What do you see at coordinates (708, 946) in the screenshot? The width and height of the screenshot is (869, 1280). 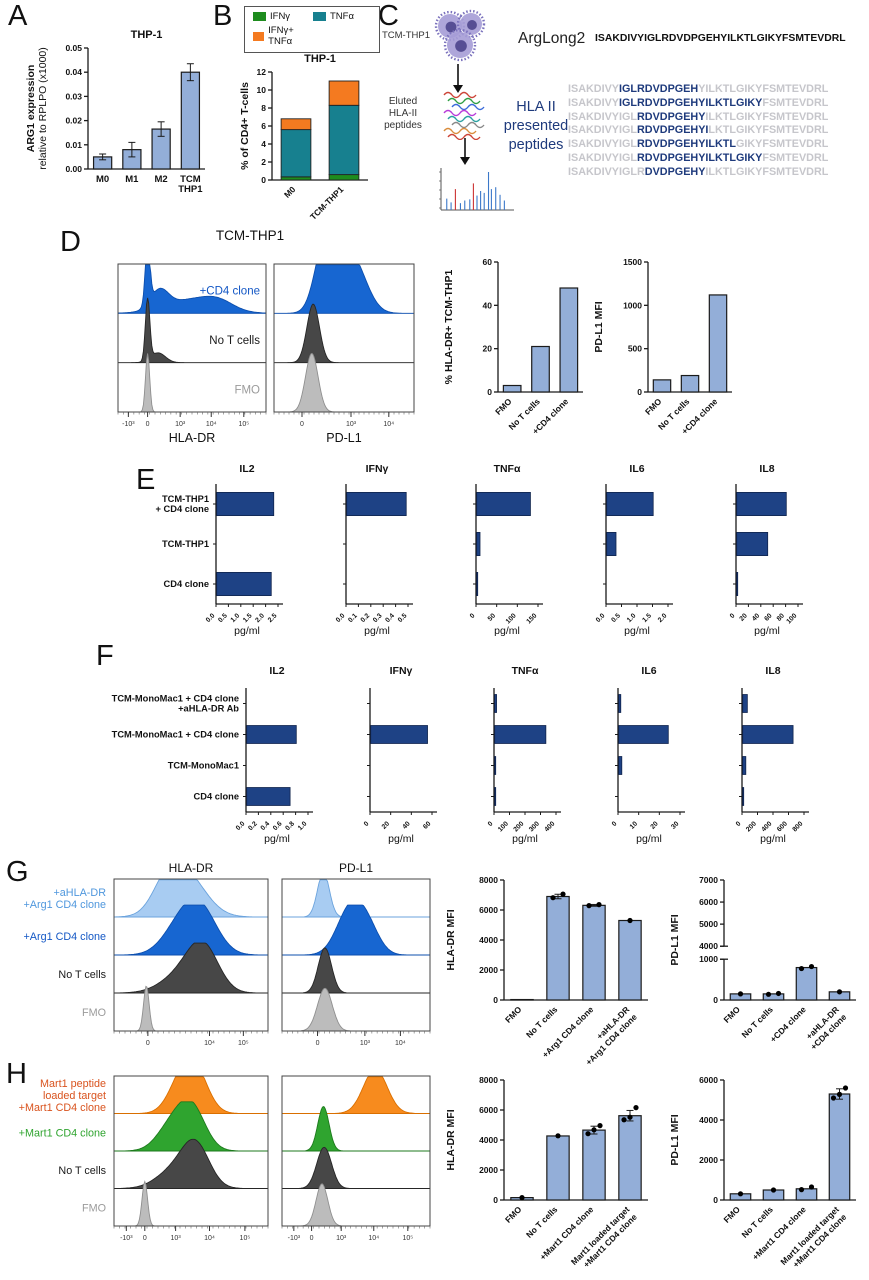 I see `svg-text: 4000` at bounding box center [708, 946].